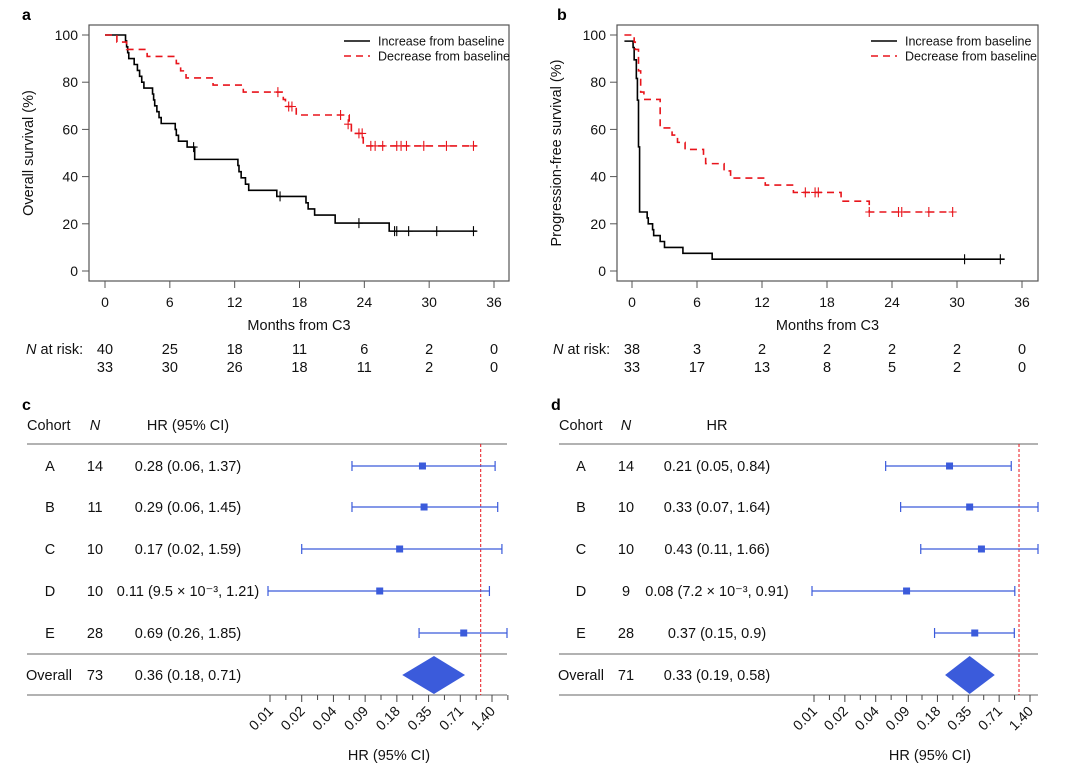 The image size is (1080, 781). What do you see at coordinates (913, 591) in the screenshot?
I see `ci-bar` at bounding box center [913, 591].